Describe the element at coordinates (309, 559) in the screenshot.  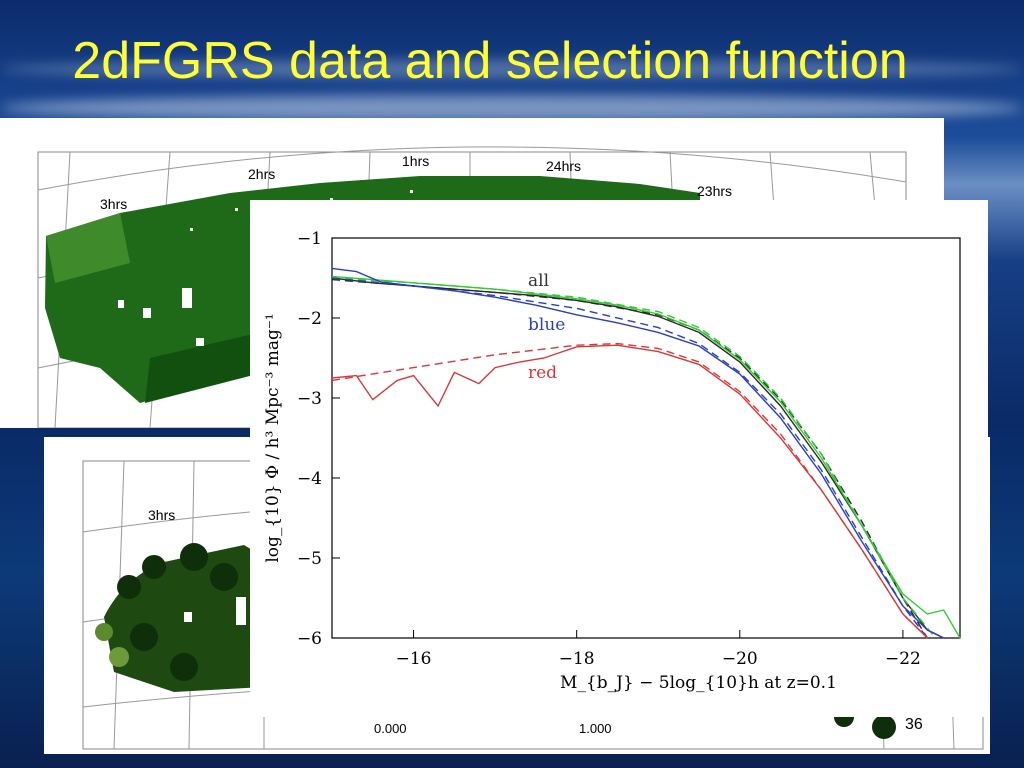
I see `y-tick-label: −5` at that location.